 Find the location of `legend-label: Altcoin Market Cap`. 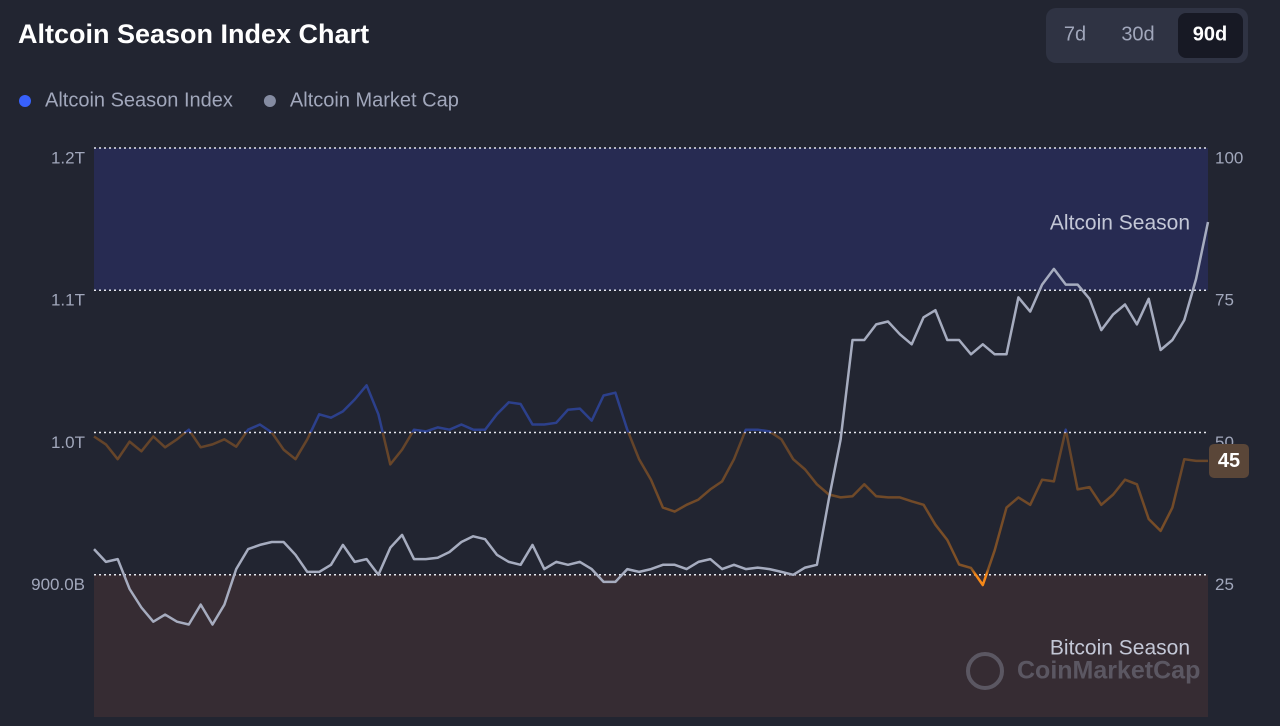

legend-label: Altcoin Market Cap is located at coordinates (374, 100).